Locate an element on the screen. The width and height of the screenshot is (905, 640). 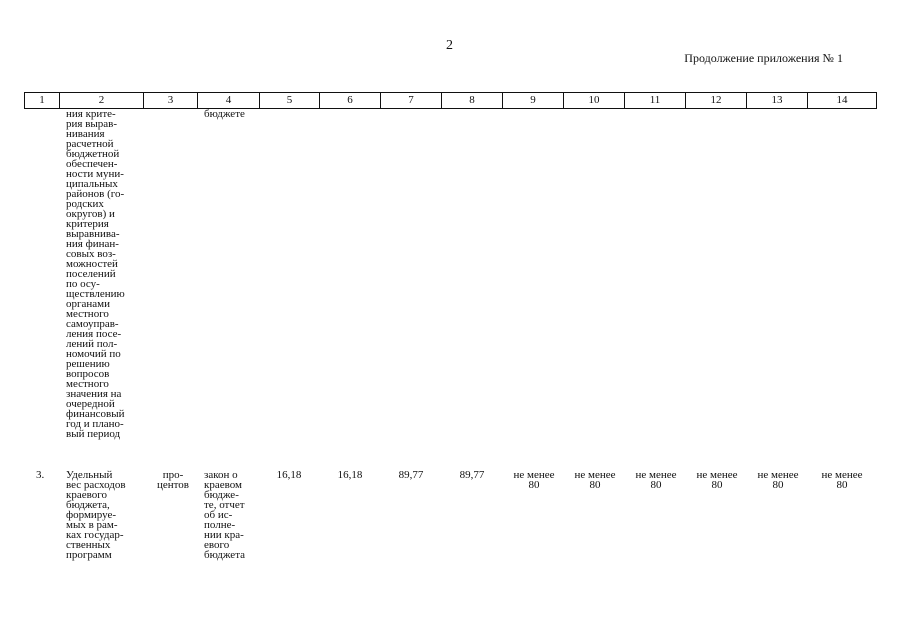
value-col14: не менее 80 is located at coordinates (842, 480).